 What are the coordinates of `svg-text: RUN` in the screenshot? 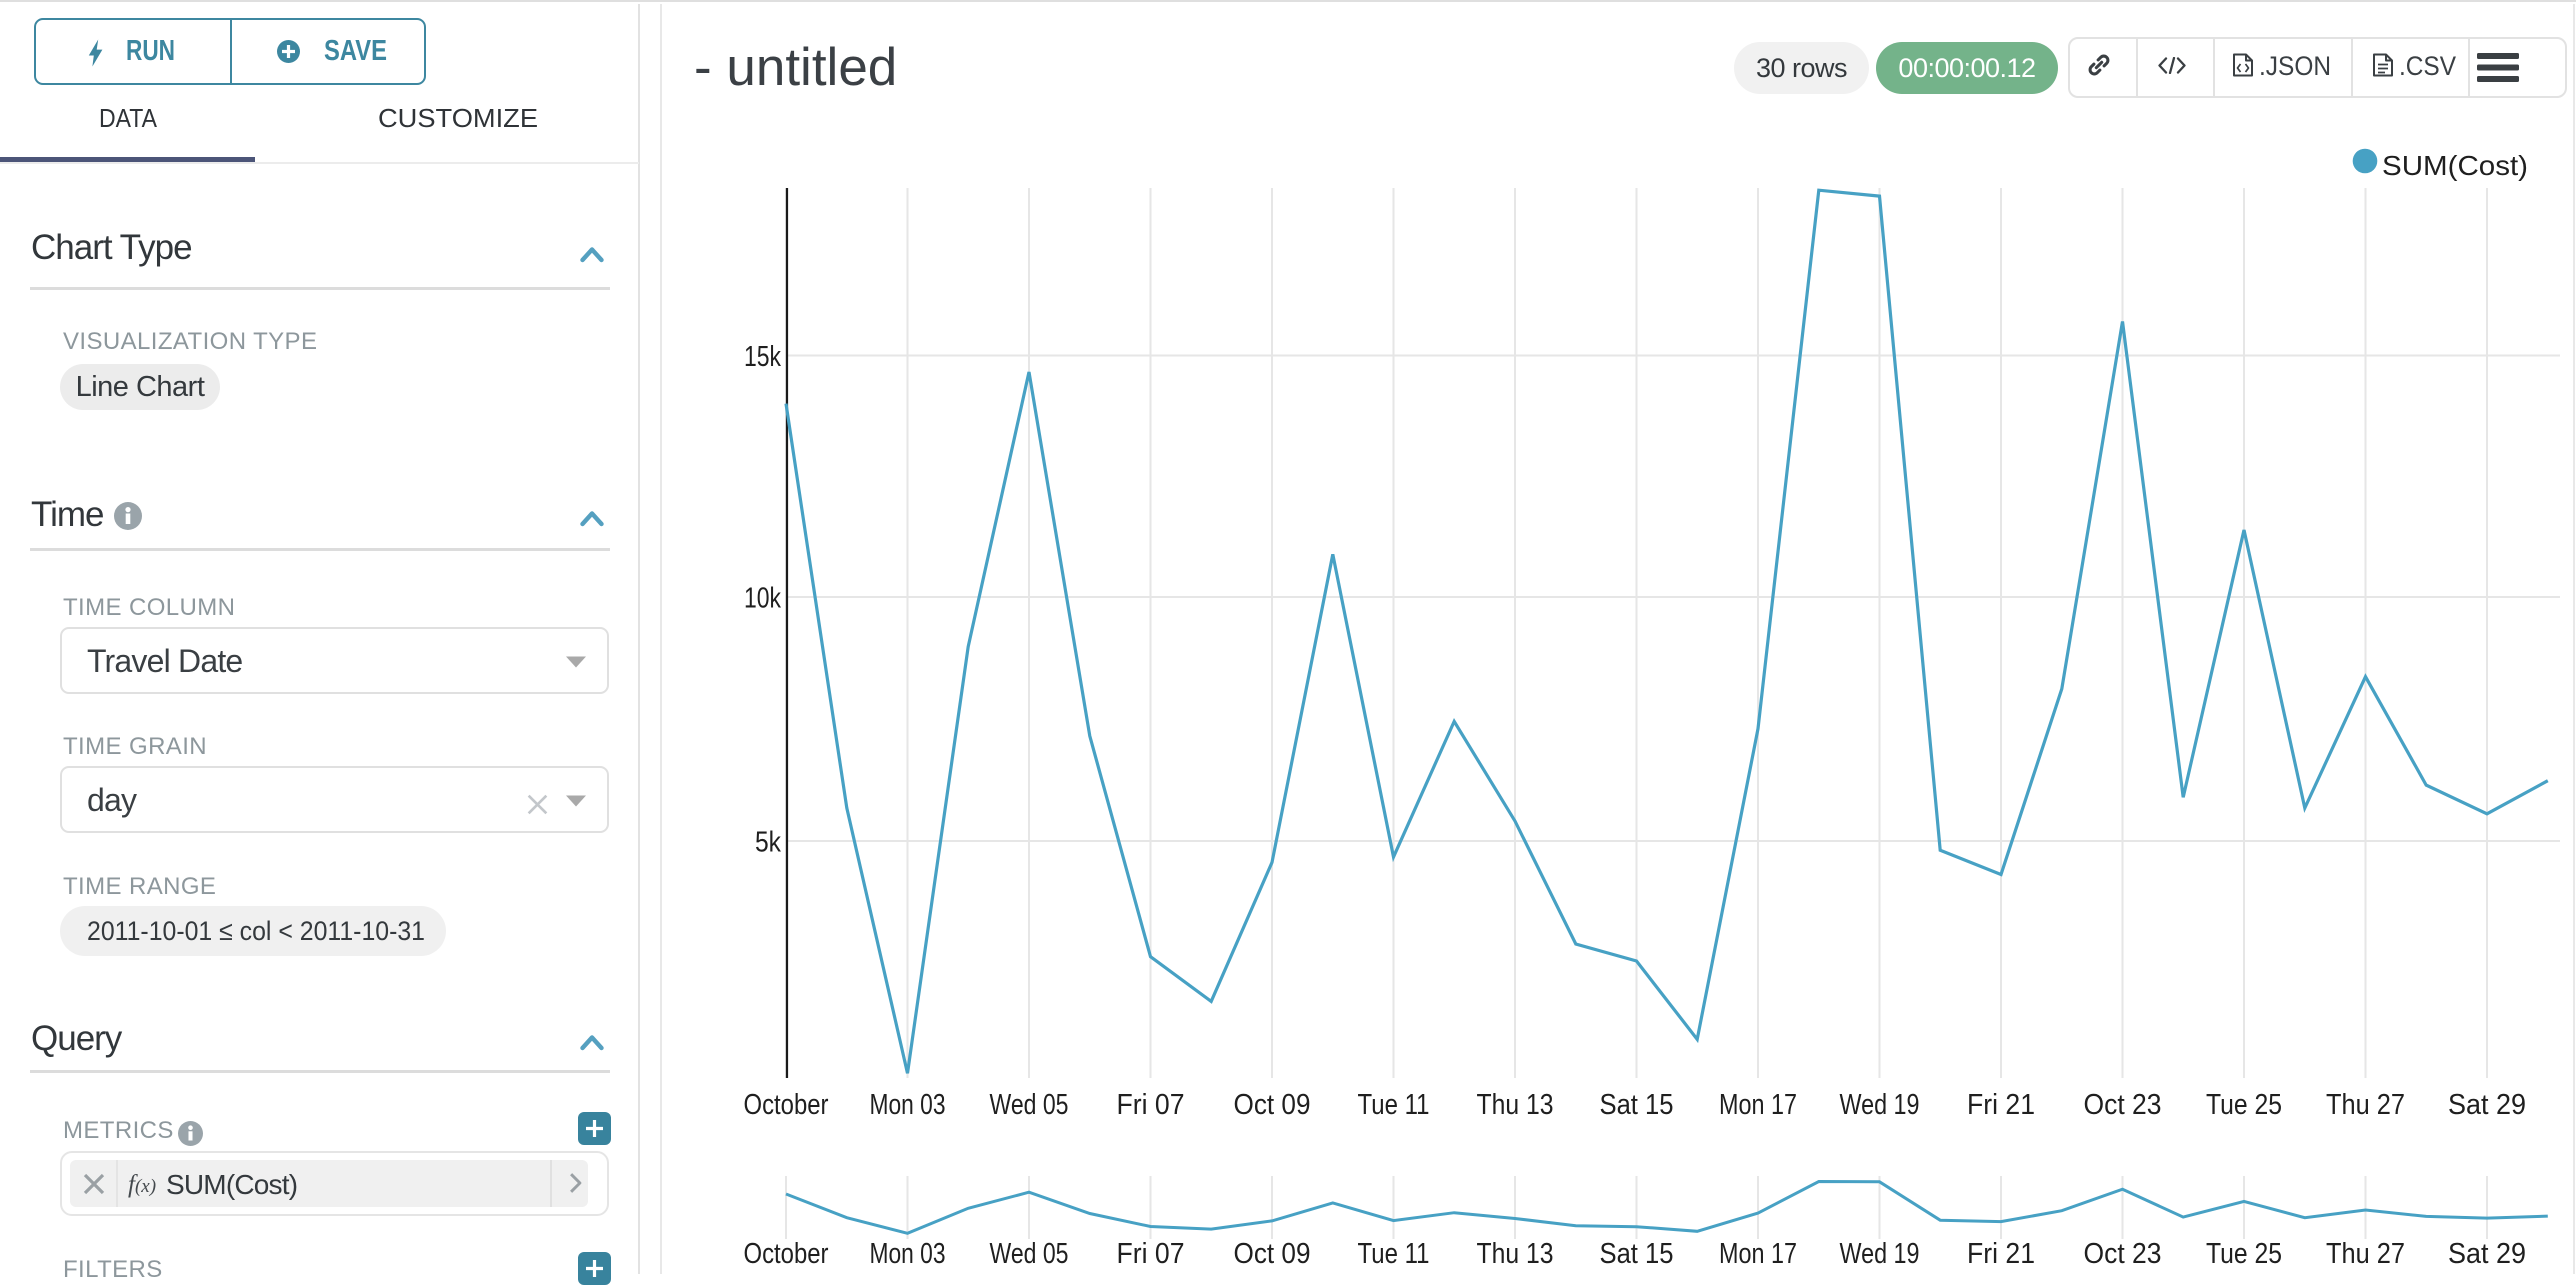 It's located at (150, 51).